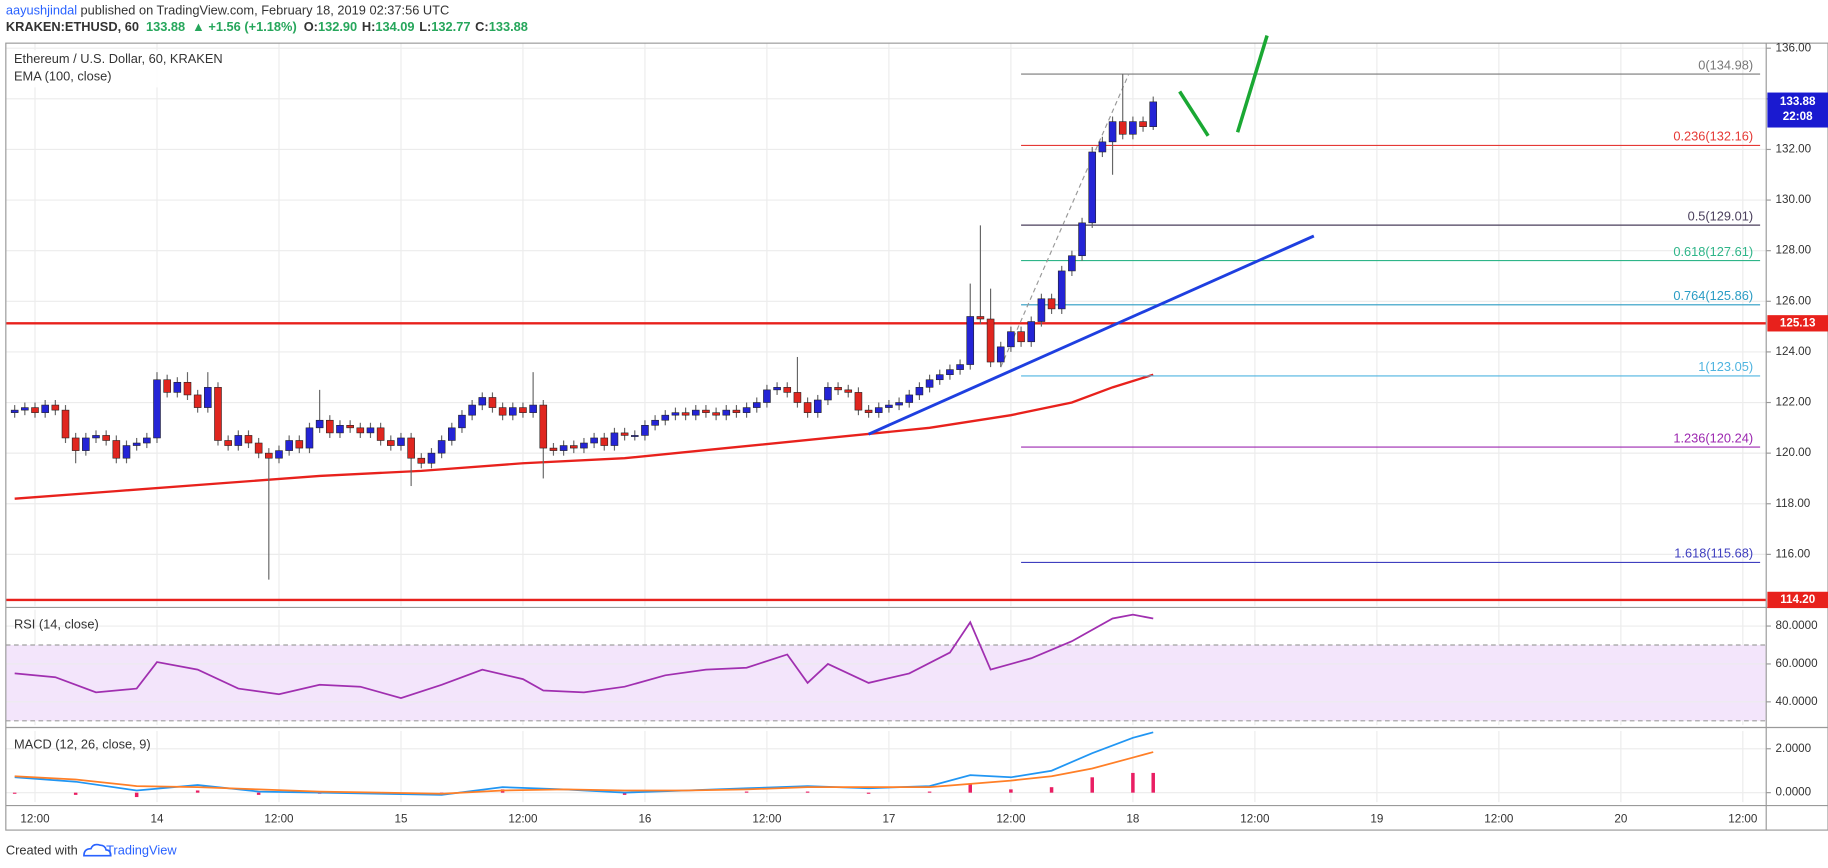 The width and height of the screenshot is (1828, 868). I want to click on ohlc-label: L:, so click(425, 26).